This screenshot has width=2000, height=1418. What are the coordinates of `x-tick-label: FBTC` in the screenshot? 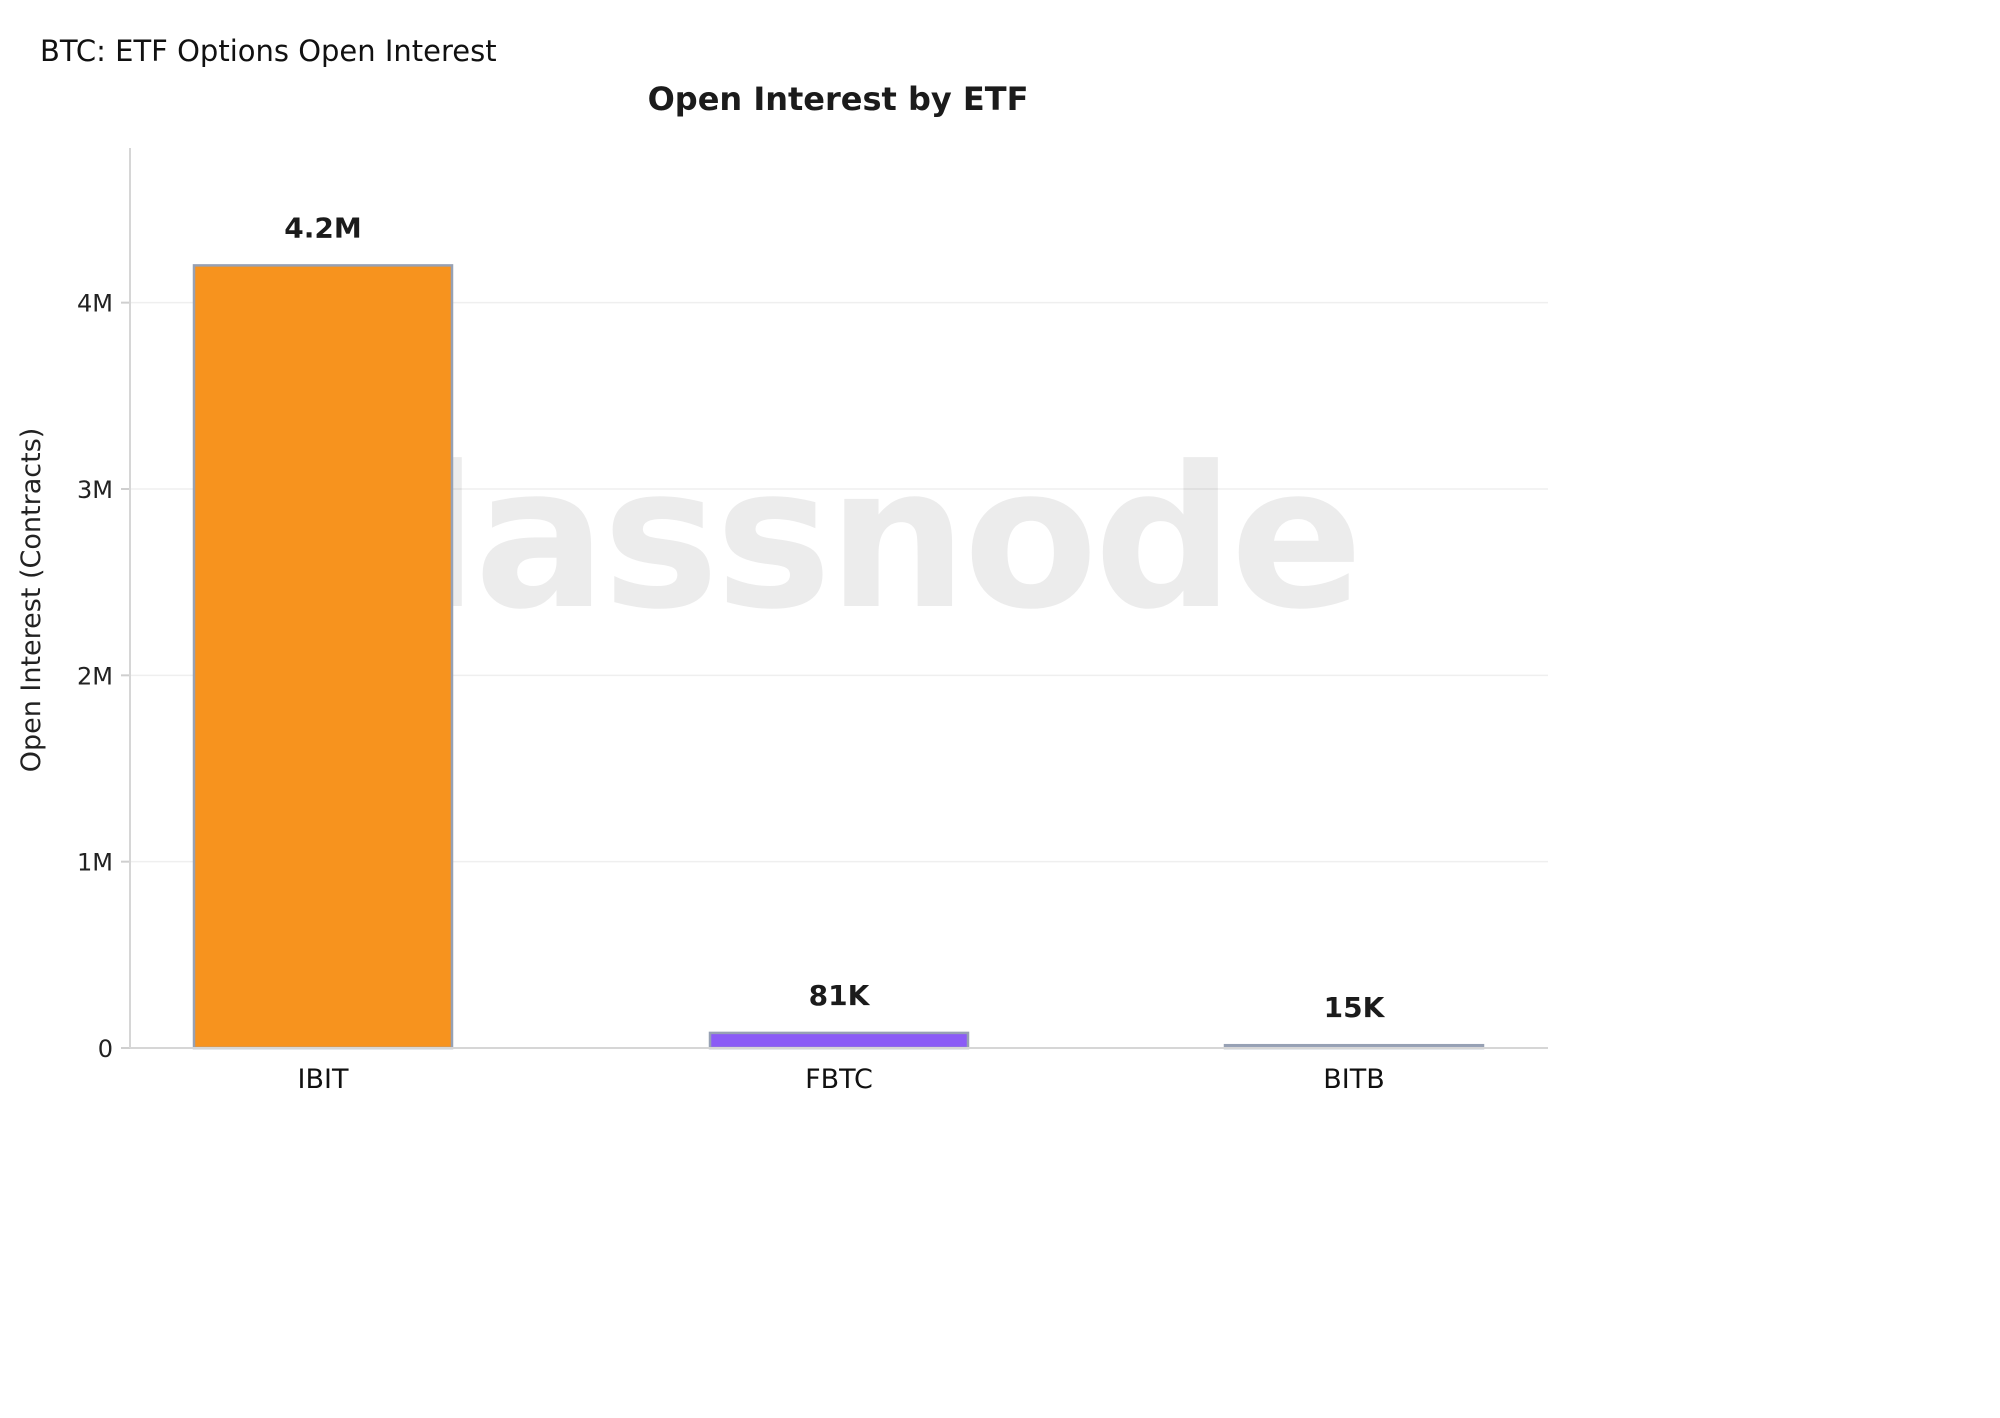 It's located at (839, 1079).